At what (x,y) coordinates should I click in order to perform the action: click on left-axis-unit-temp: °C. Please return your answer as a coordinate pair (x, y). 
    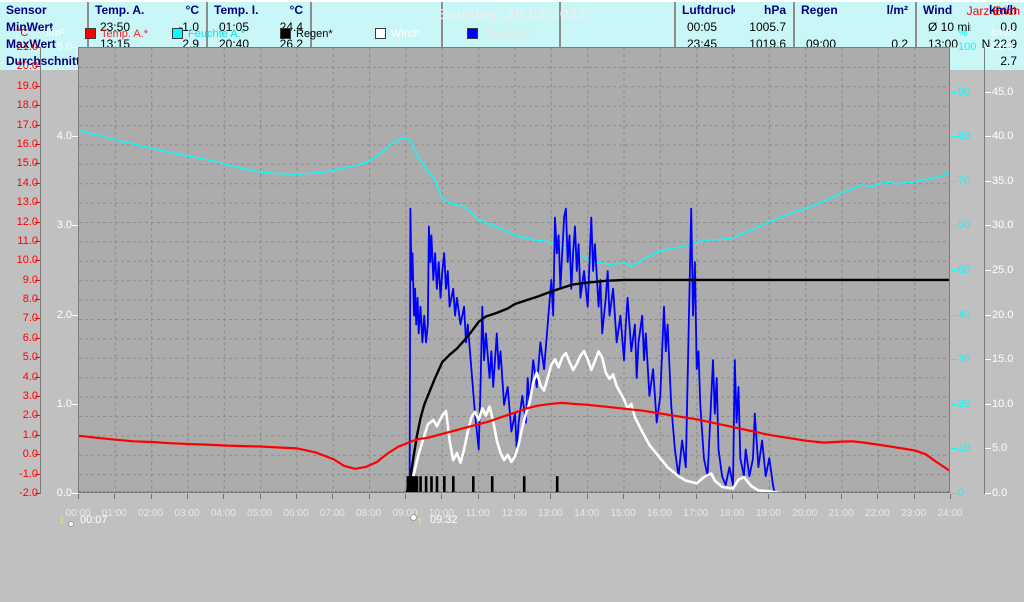
    Looking at the image, I should click on (22, 33).